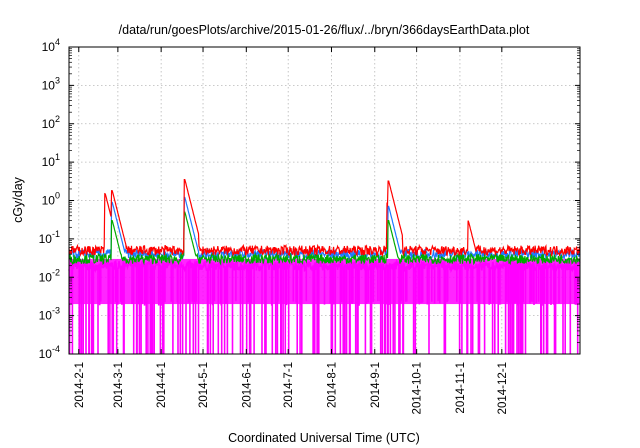 This screenshot has height=448, width=640. What do you see at coordinates (324, 281) in the screenshot?
I see `series-band` at bounding box center [324, 281].